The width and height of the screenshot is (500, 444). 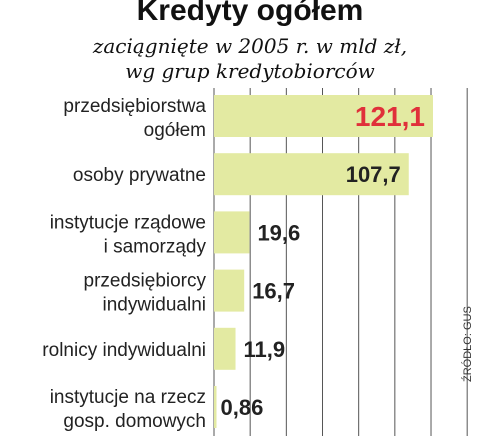 I want to click on chart-title: Kredyty ogółem, so click(x=250, y=13).